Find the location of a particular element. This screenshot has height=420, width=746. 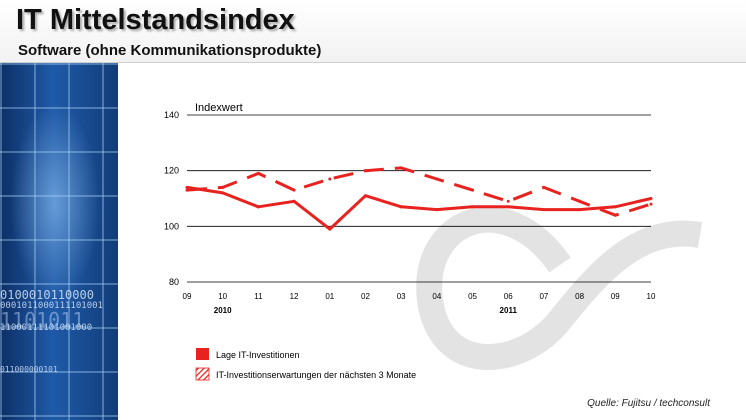

binary-text: 11000111101001000 is located at coordinates (46, 328).